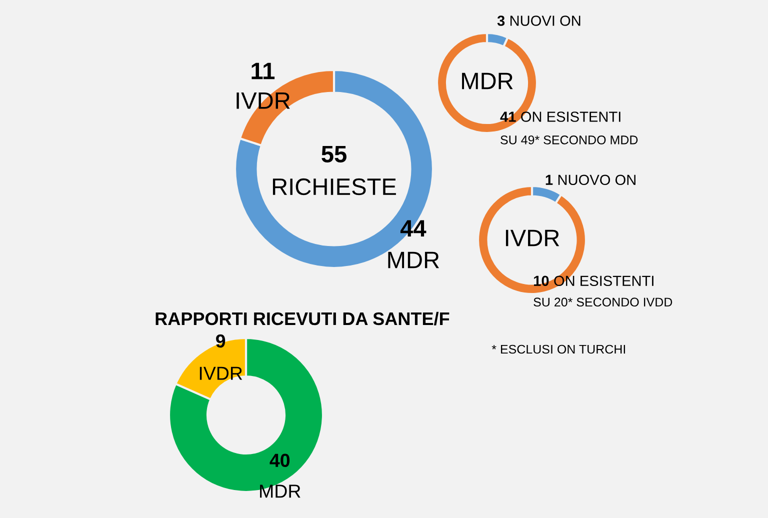  Describe the element at coordinates (597, 180) in the screenshot. I see `slice-label: NUOVO ON` at that location.